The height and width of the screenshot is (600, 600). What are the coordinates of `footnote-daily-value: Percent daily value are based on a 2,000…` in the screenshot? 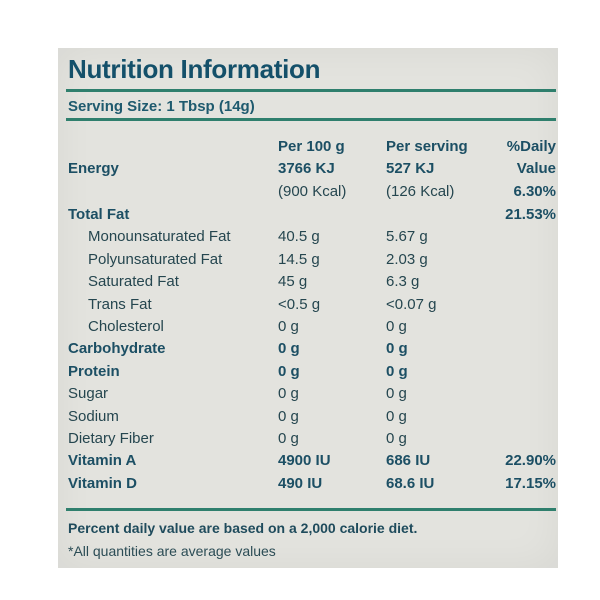 It's located at (243, 528).